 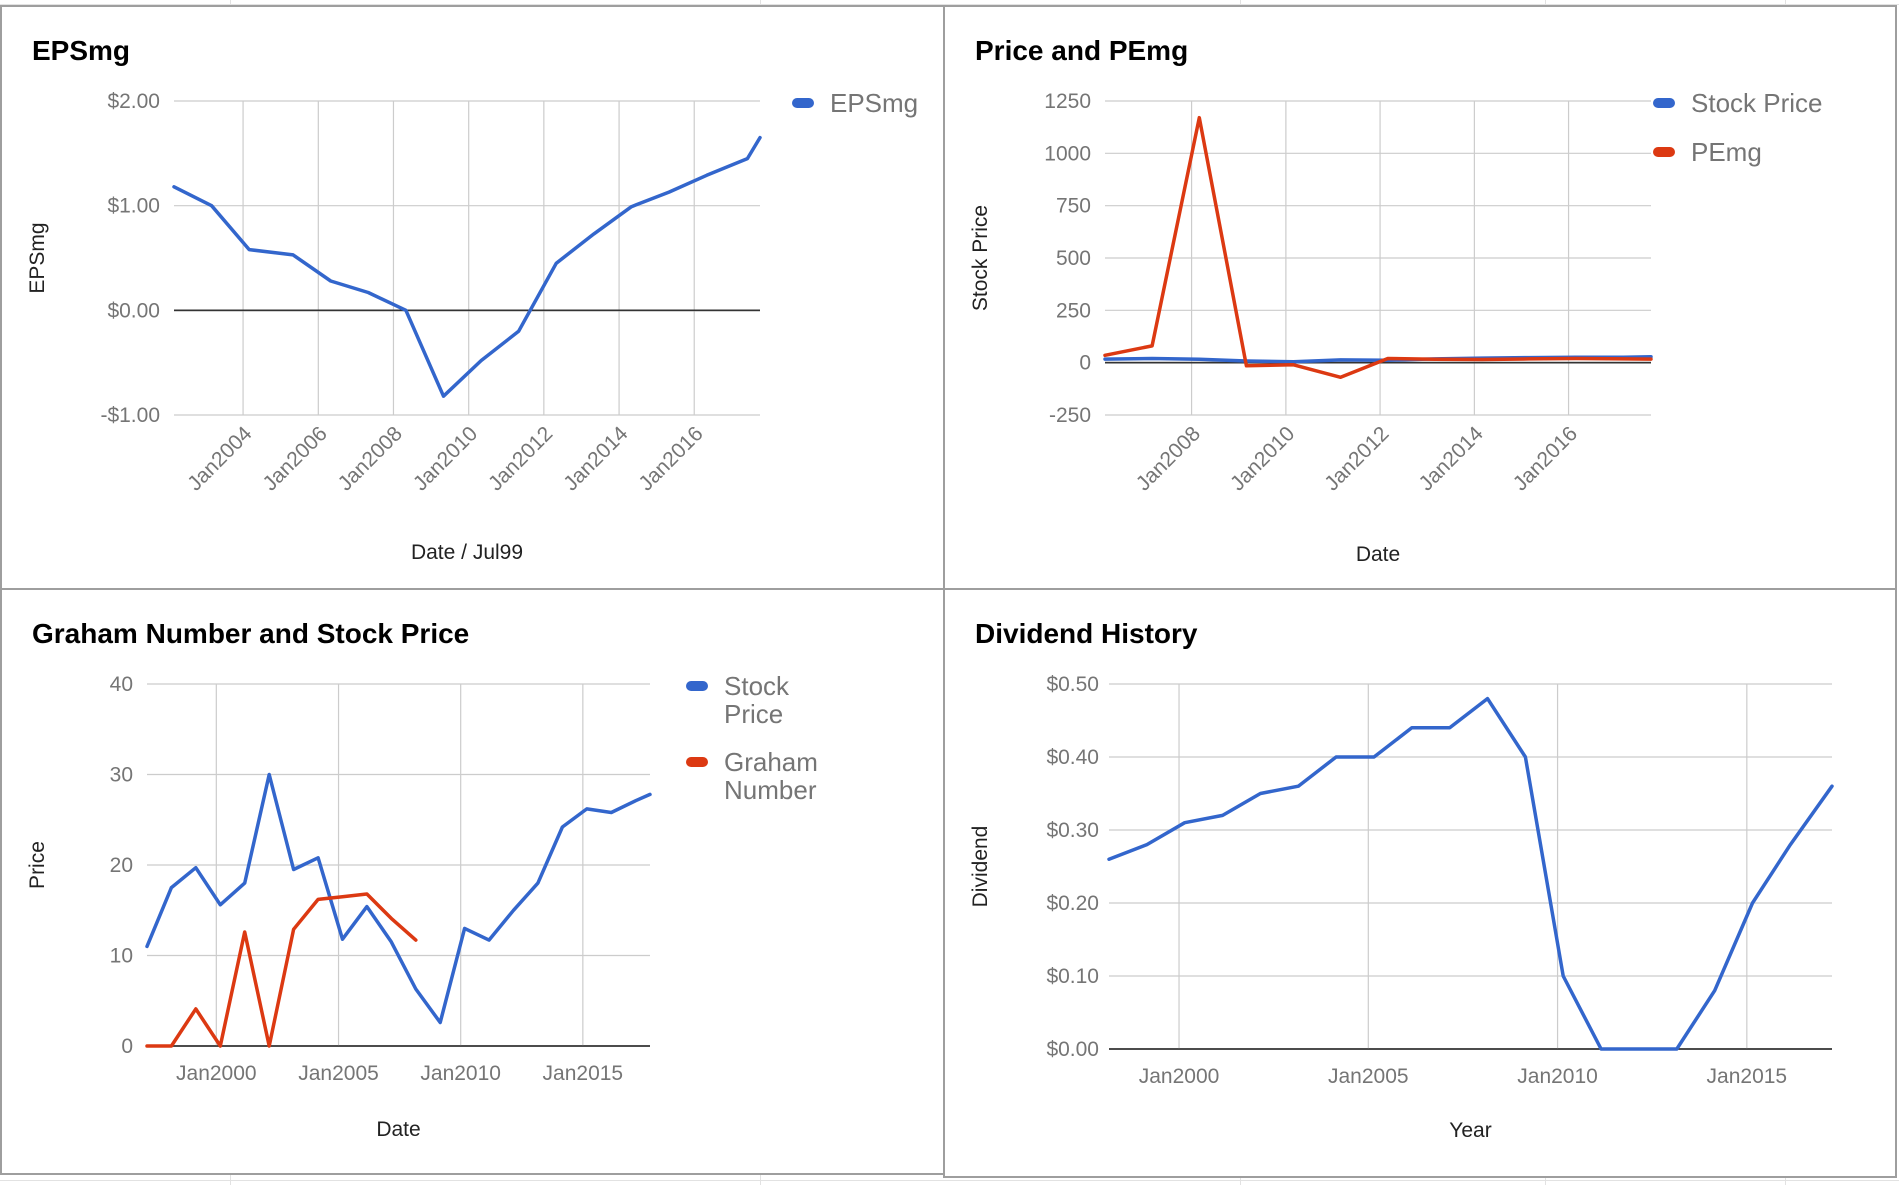 What do you see at coordinates (37, 257) in the screenshot?
I see `y-axis-title: EPSmg` at bounding box center [37, 257].